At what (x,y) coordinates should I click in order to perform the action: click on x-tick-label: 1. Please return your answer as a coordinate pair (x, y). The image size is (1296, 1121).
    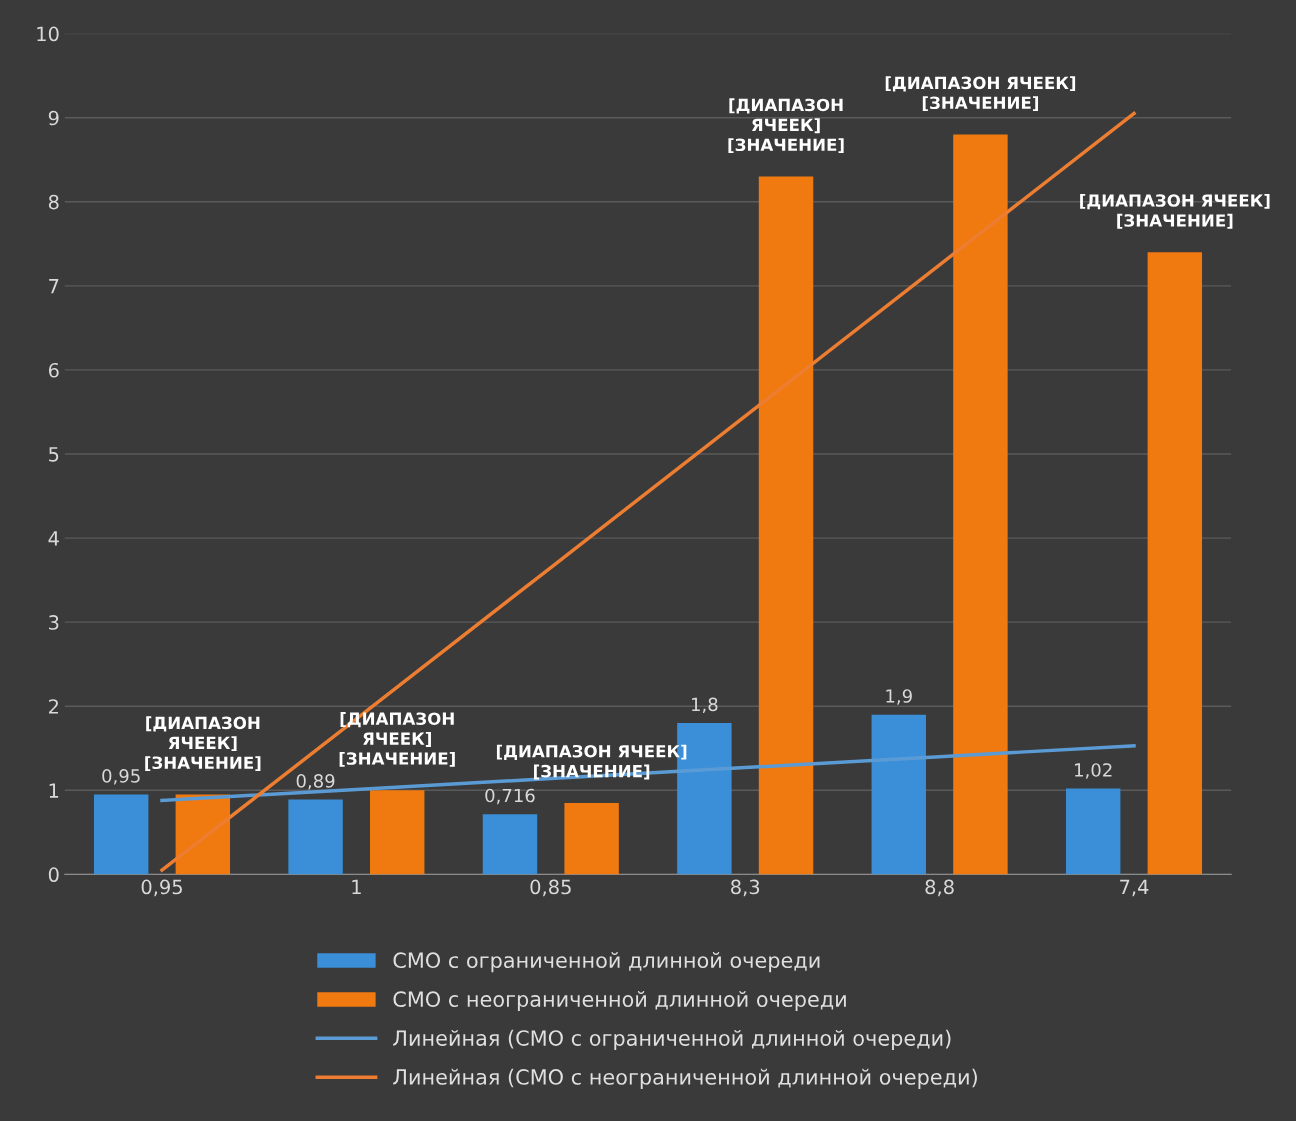
    Looking at the image, I should click on (356, 887).